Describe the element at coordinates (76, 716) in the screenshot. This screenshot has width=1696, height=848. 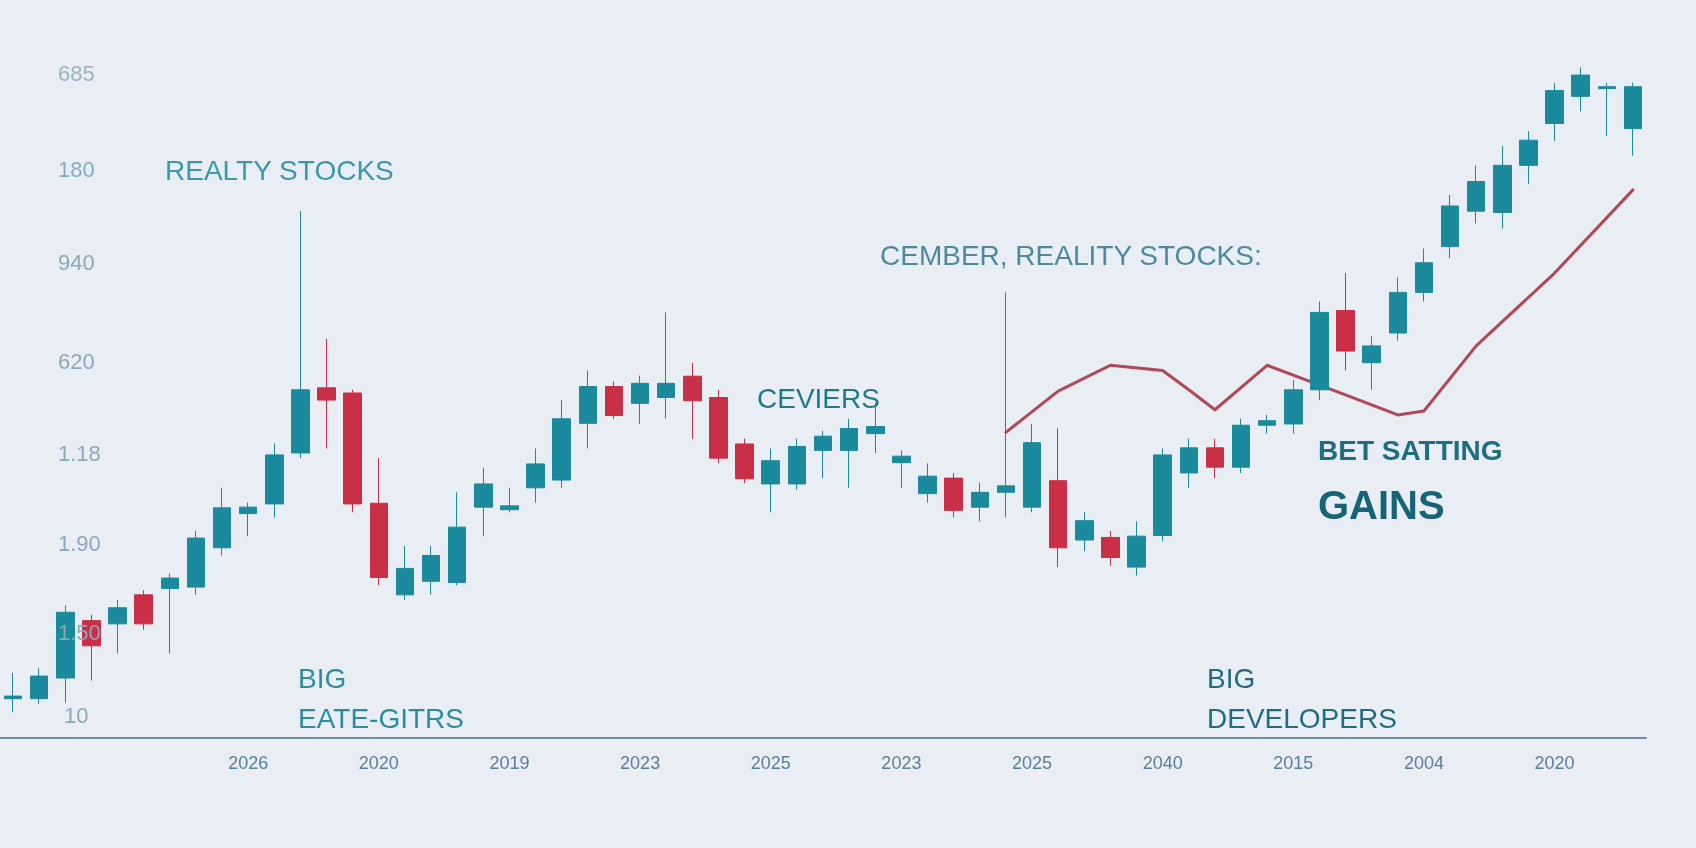
I see `annotation: 10` at that location.